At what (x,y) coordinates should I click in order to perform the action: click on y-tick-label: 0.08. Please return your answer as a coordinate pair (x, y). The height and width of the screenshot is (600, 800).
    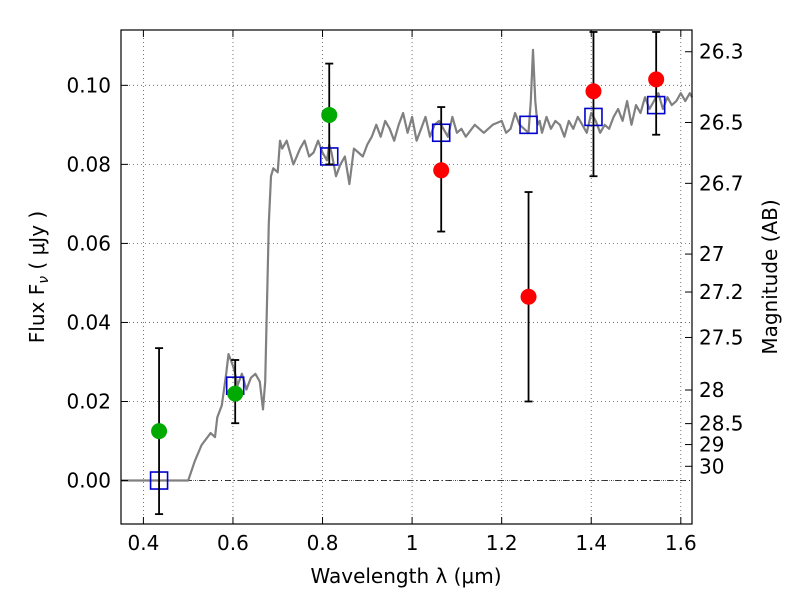
    Looking at the image, I should click on (88, 164).